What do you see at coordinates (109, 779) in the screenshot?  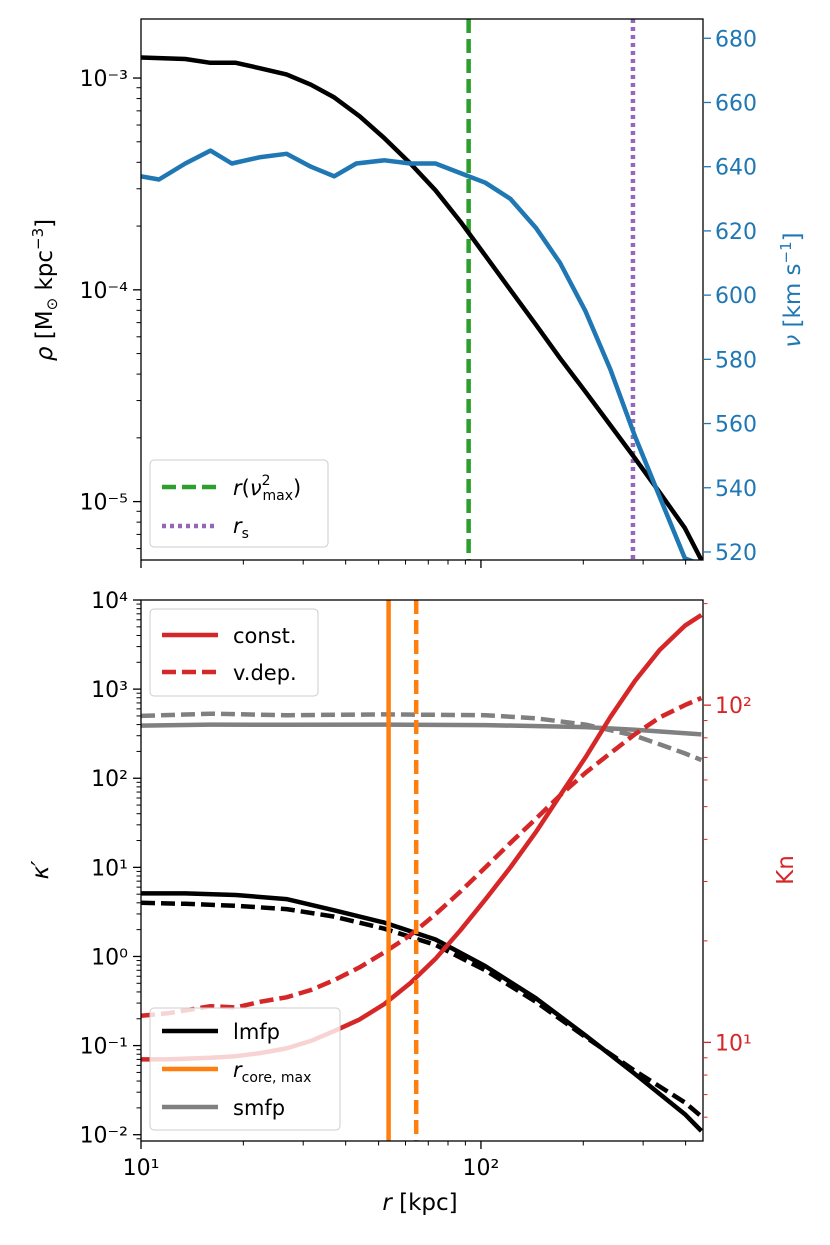 I see `bottom-y-tick-label: 10²` at bounding box center [109, 779].